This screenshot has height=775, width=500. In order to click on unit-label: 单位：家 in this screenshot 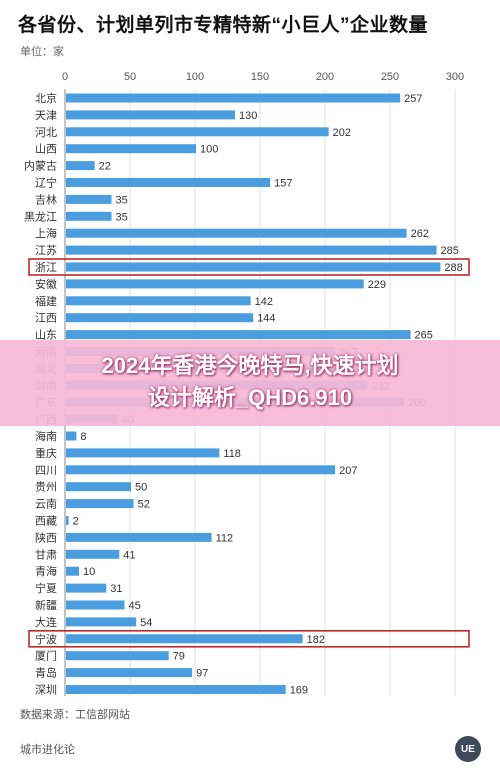, I will do `click(42, 52)`.